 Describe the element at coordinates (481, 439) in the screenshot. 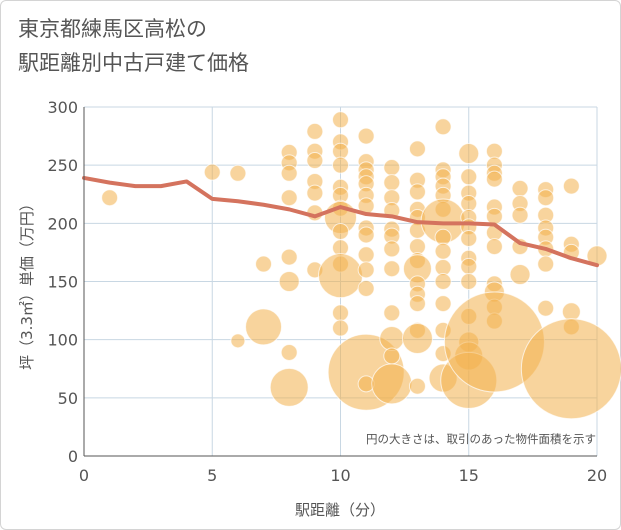

I see `size-annotation: 円の大きさは、取引のあった物件面積を示す` at that location.